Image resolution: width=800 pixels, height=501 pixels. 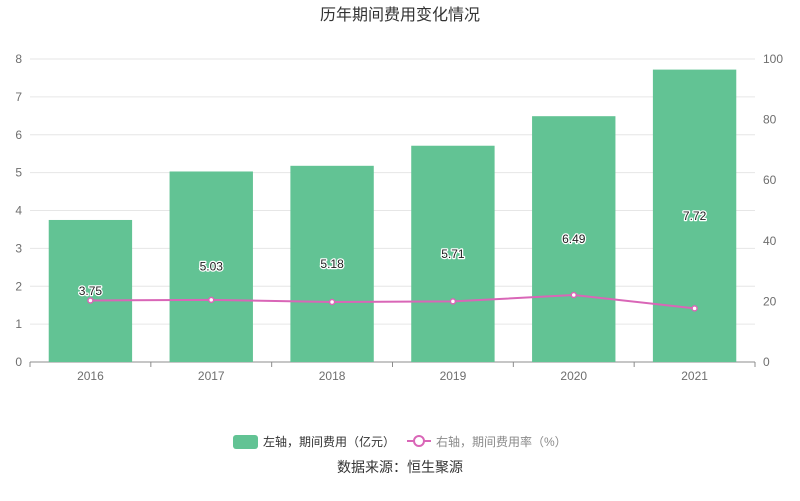 What do you see at coordinates (18, 324) in the screenshot?
I see `y-left-tick-label: 1` at bounding box center [18, 324].